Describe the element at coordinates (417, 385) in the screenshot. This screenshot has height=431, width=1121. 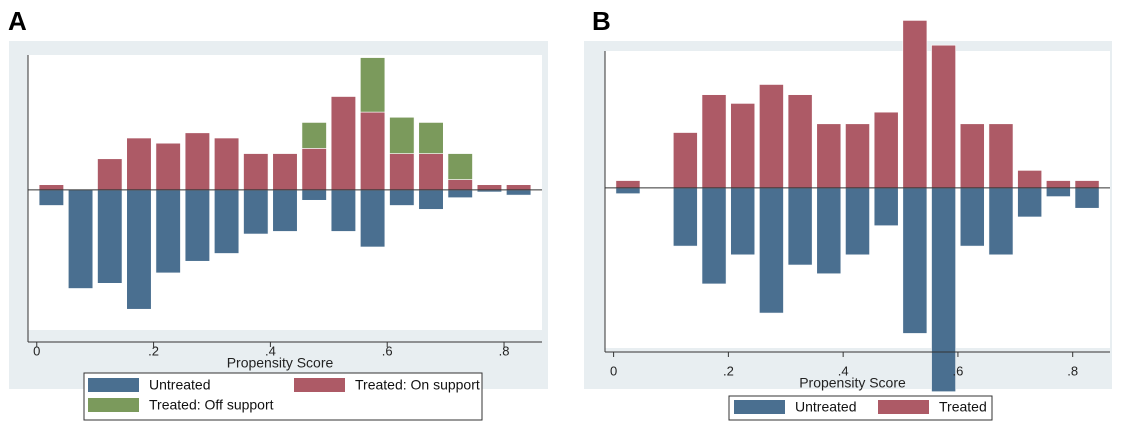
I see `legend-label: Treated: On support` at that location.